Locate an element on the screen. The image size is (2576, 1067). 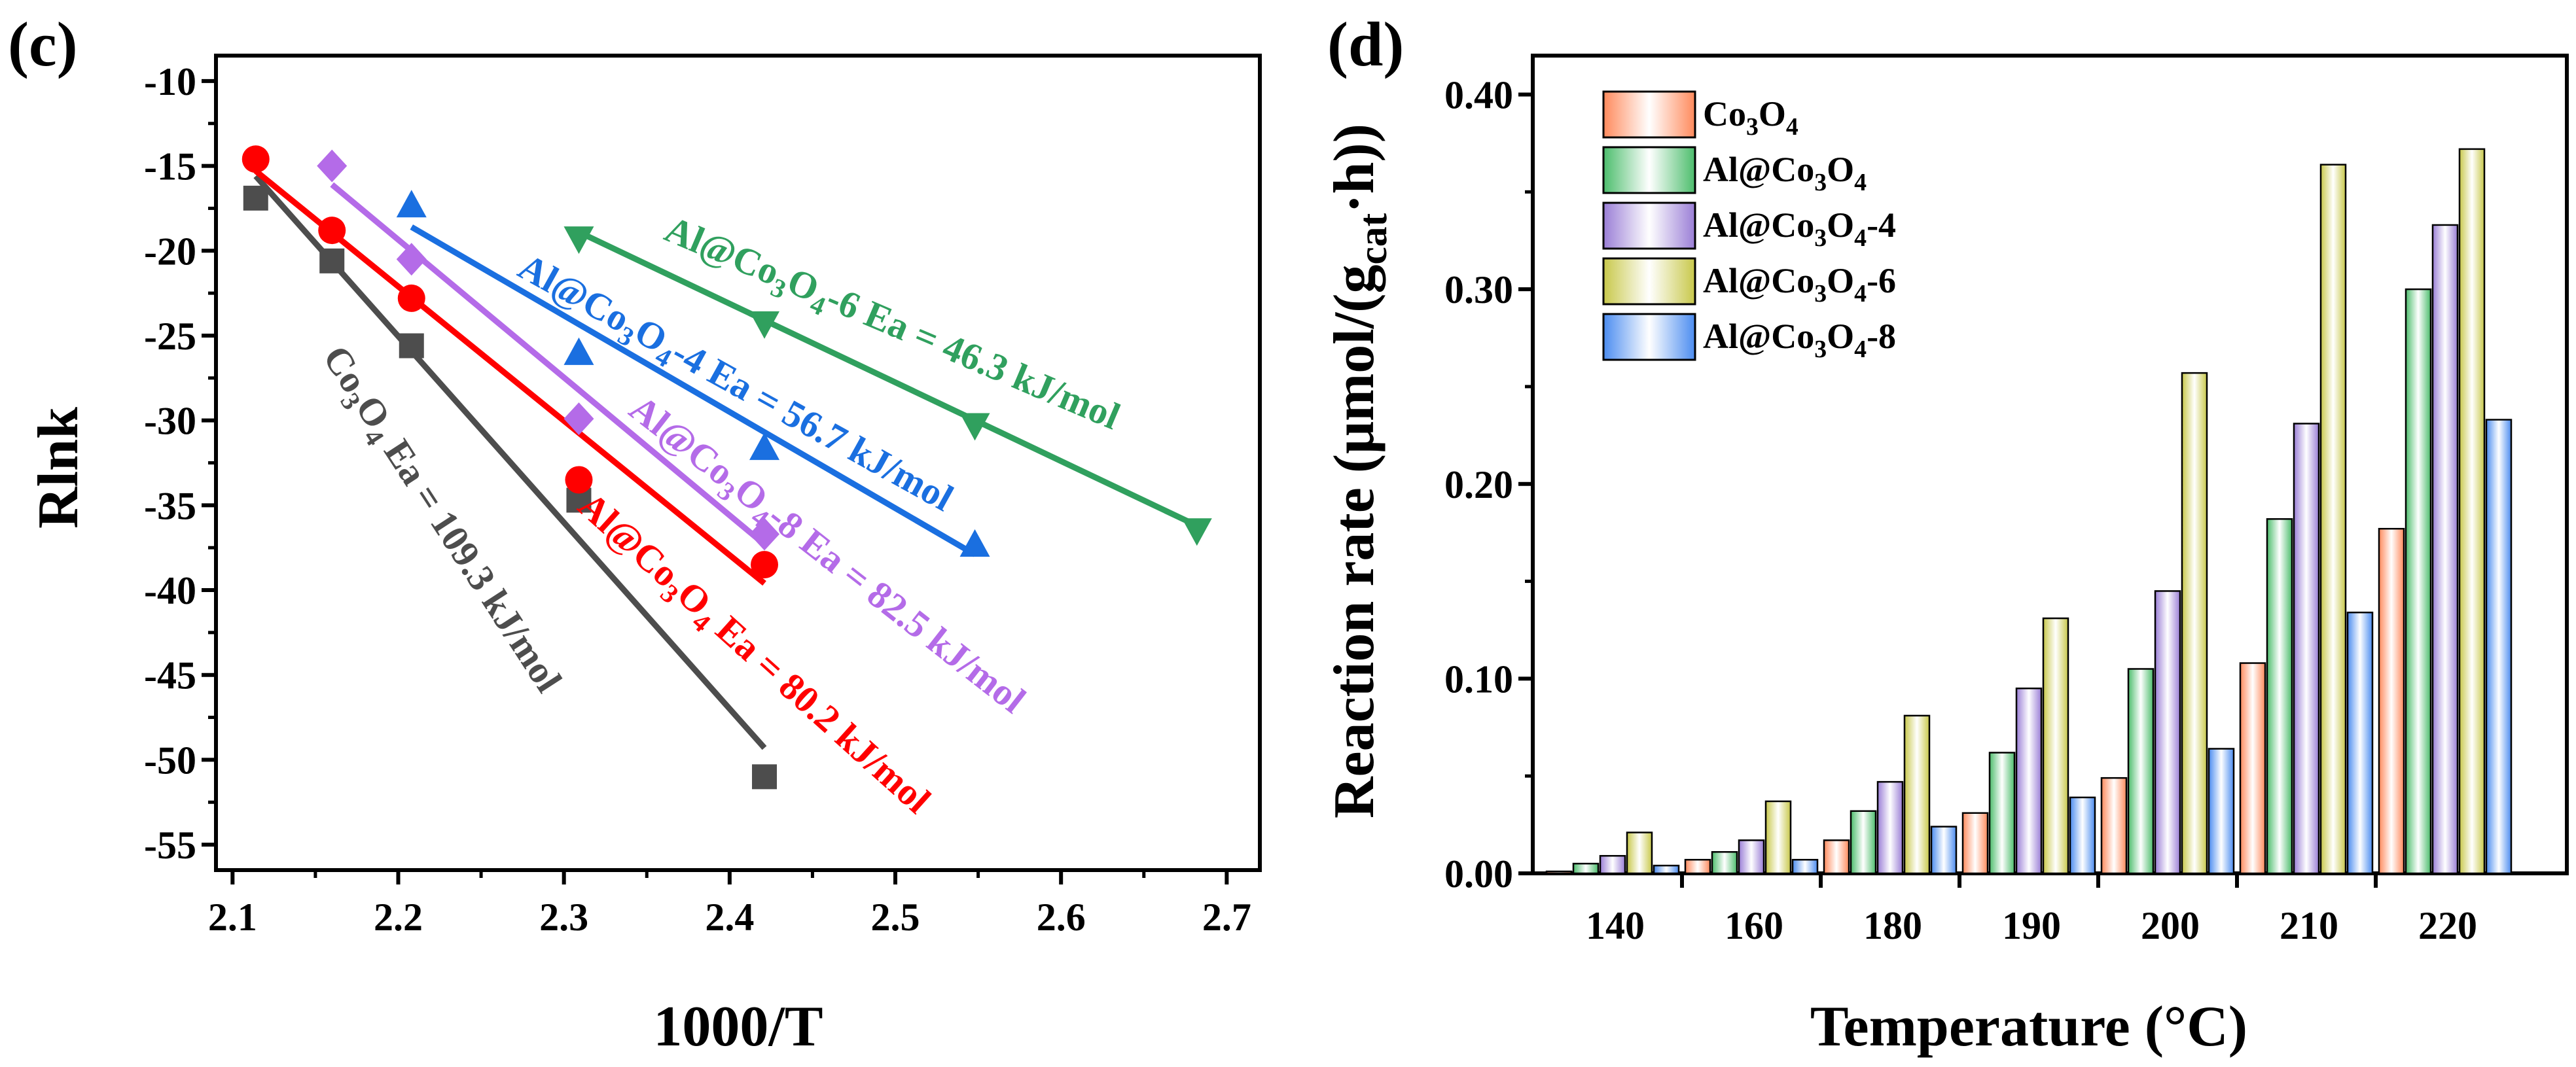
y-tick-label: -40 is located at coordinates (170, 590).